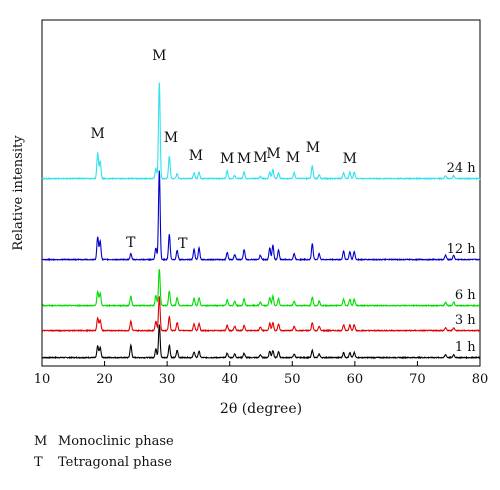 This screenshot has height=490, width=500. I want to click on x-tick-label: 30, so click(167, 379).